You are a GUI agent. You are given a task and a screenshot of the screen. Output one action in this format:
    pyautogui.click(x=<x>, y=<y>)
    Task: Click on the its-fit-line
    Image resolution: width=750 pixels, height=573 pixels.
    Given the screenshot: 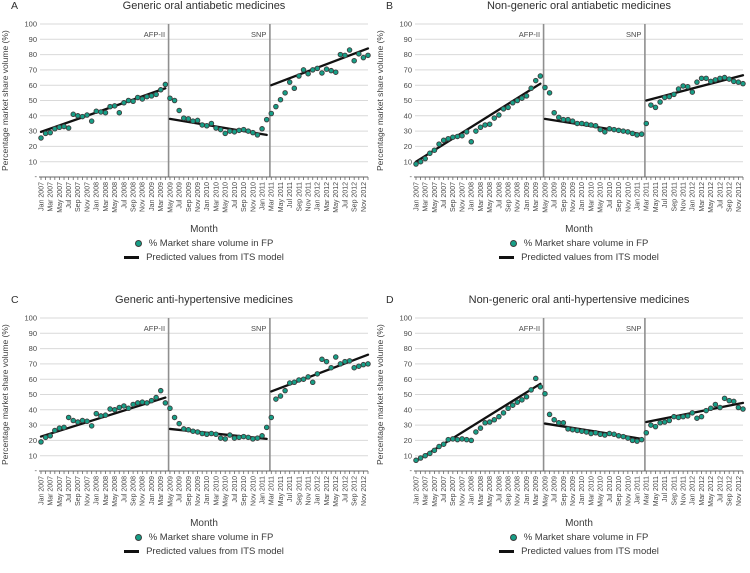 What is the action you would take?
    pyautogui.click(x=579, y=118)
    